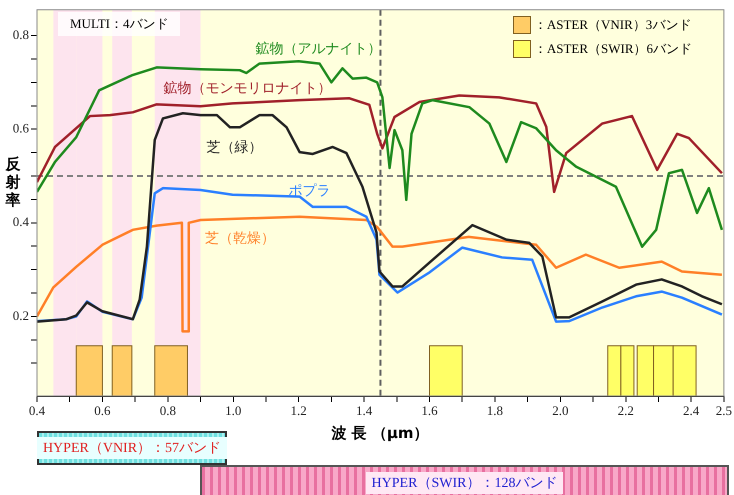 The width and height of the screenshot is (734, 495). I want to click on series-label: 鉱物（モンモリロナイト）, so click(248, 88).